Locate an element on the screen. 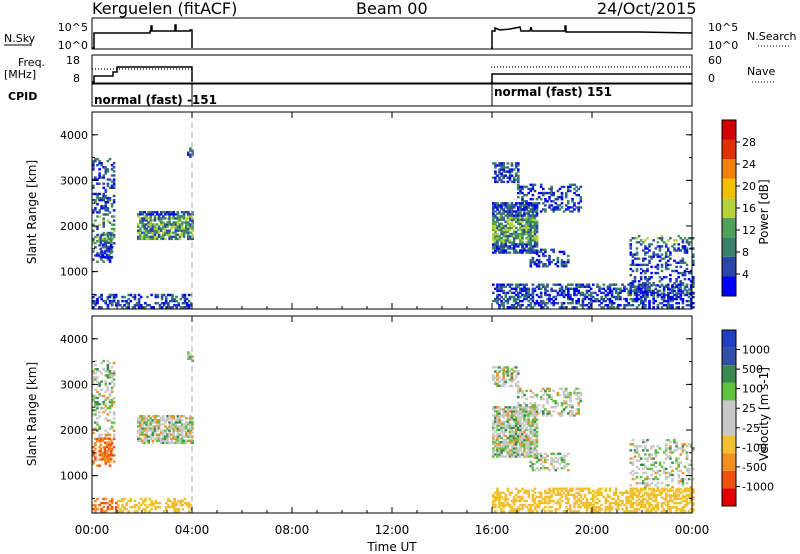 Image resolution: width=800 pixels, height=554 pixels. colorbar-tick-label: 12 is located at coordinates (749, 230).